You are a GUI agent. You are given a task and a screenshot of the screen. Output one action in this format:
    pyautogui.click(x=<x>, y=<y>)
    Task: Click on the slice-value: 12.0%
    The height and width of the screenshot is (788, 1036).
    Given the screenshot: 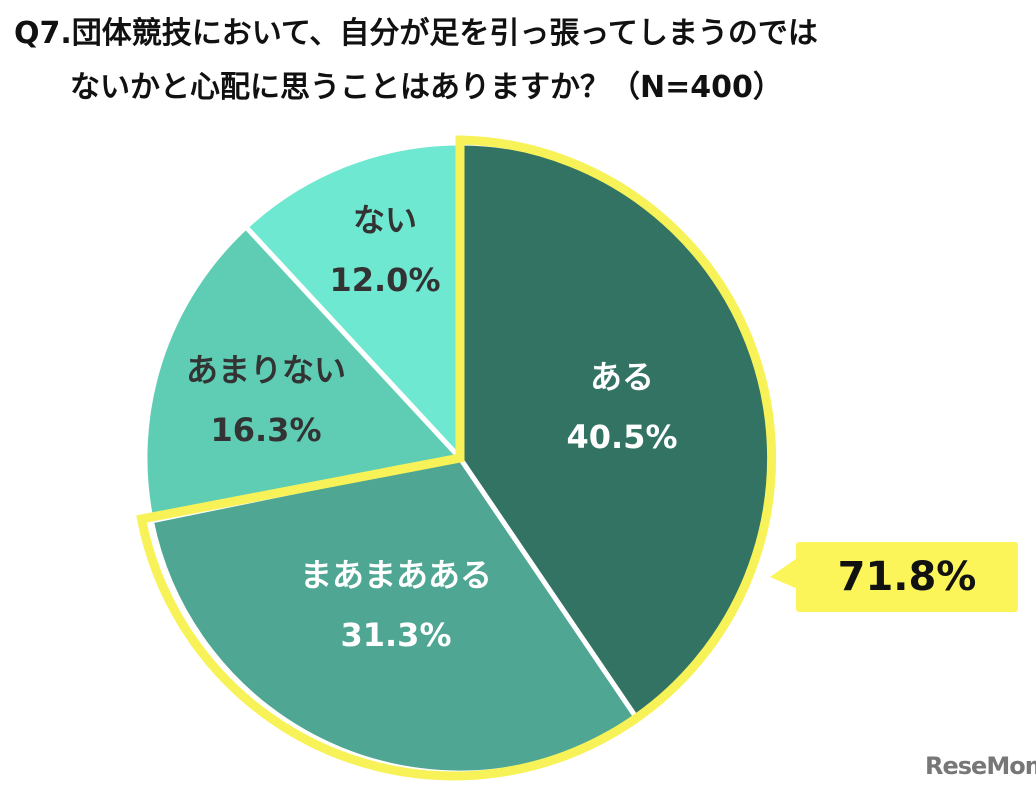 What is the action you would take?
    pyautogui.click(x=385, y=280)
    